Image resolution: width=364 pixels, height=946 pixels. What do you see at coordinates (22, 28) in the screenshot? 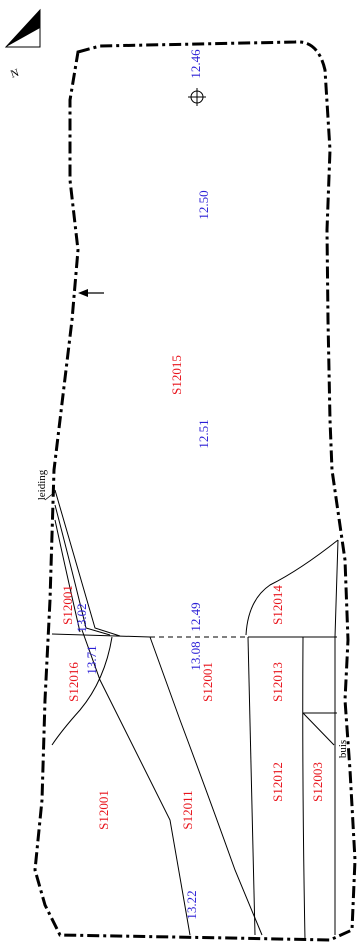
I see `north-arrow-icon` at bounding box center [22, 28].